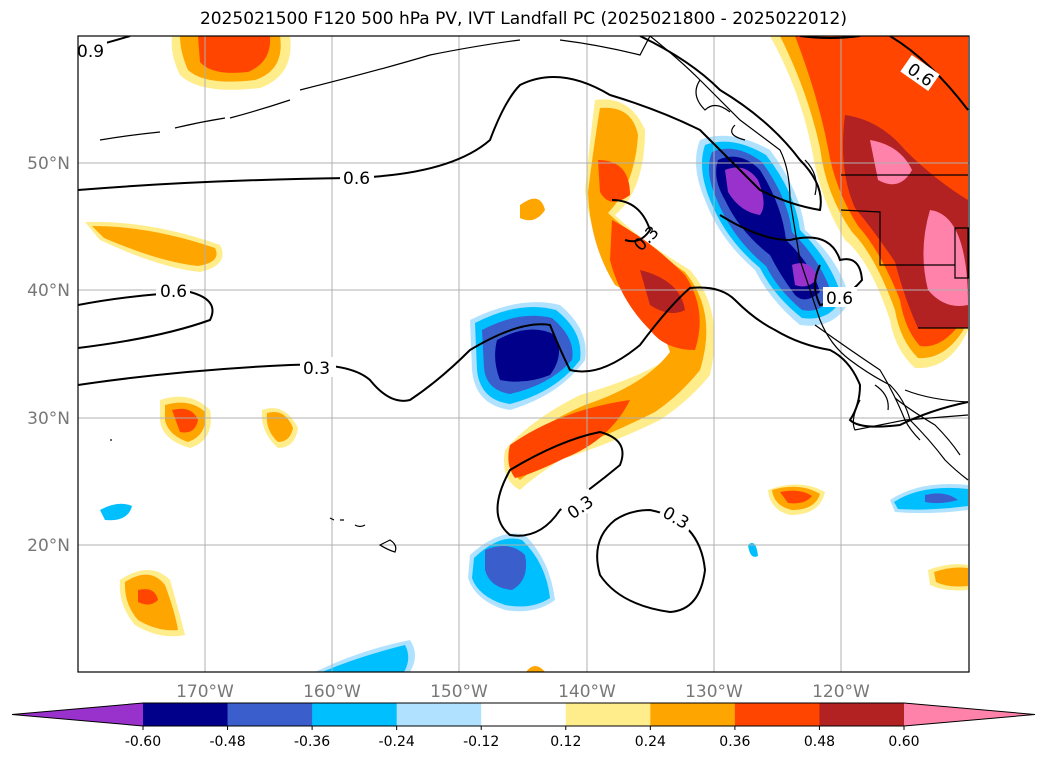 The height and width of the screenshot is (765, 1047). I want to click on lon-label-160w: 160°W, so click(332, 692).